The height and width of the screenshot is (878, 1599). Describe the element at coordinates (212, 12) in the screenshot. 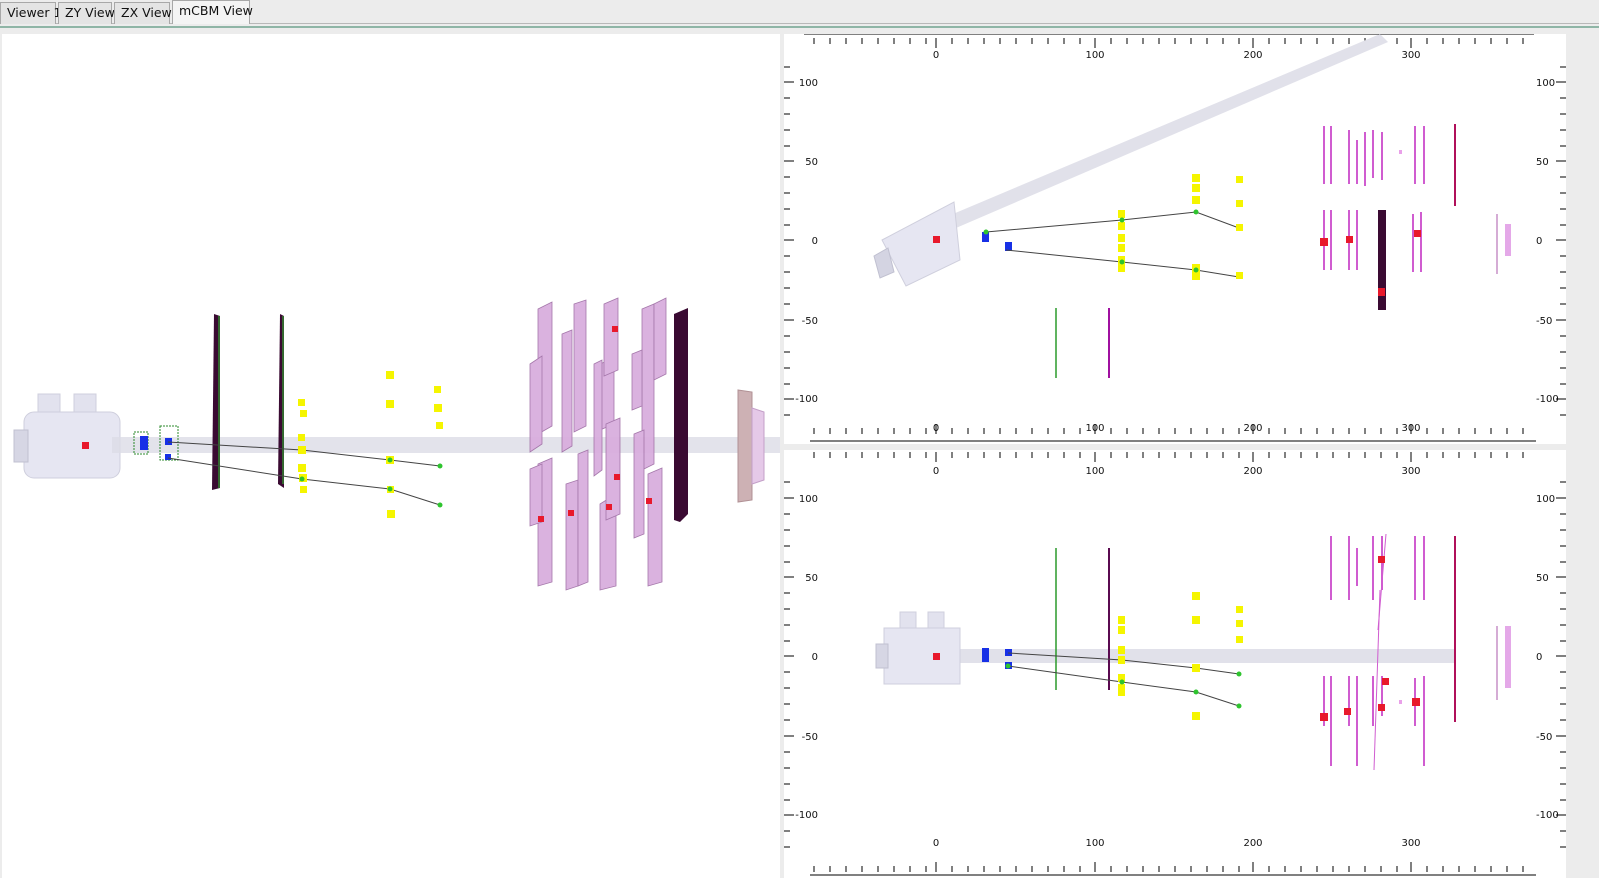

I see `tab-mcbm-view: mCBM View` at that location.